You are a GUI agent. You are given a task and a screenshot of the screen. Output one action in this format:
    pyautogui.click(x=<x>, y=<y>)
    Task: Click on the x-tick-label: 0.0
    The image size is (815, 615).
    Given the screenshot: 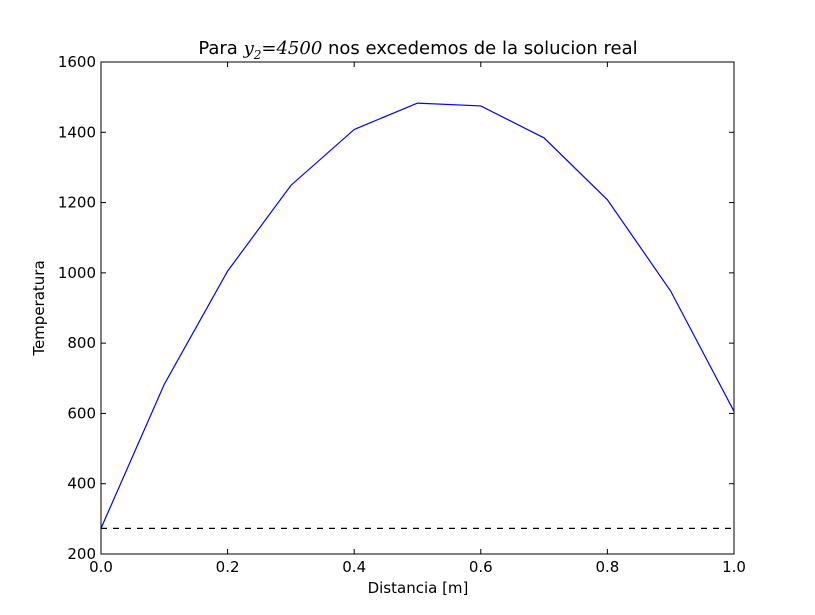 What is the action you would take?
    pyautogui.click(x=101, y=567)
    